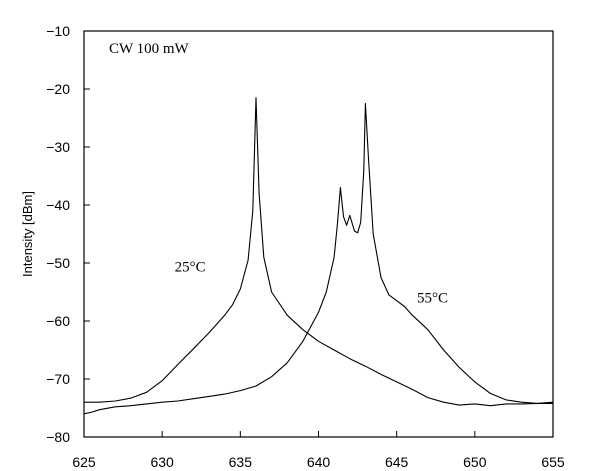 The width and height of the screenshot is (594, 471). What do you see at coordinates (58, 321) in the screenshot?
I see `y-tick-label: −60` at bounding box center [58, 321].